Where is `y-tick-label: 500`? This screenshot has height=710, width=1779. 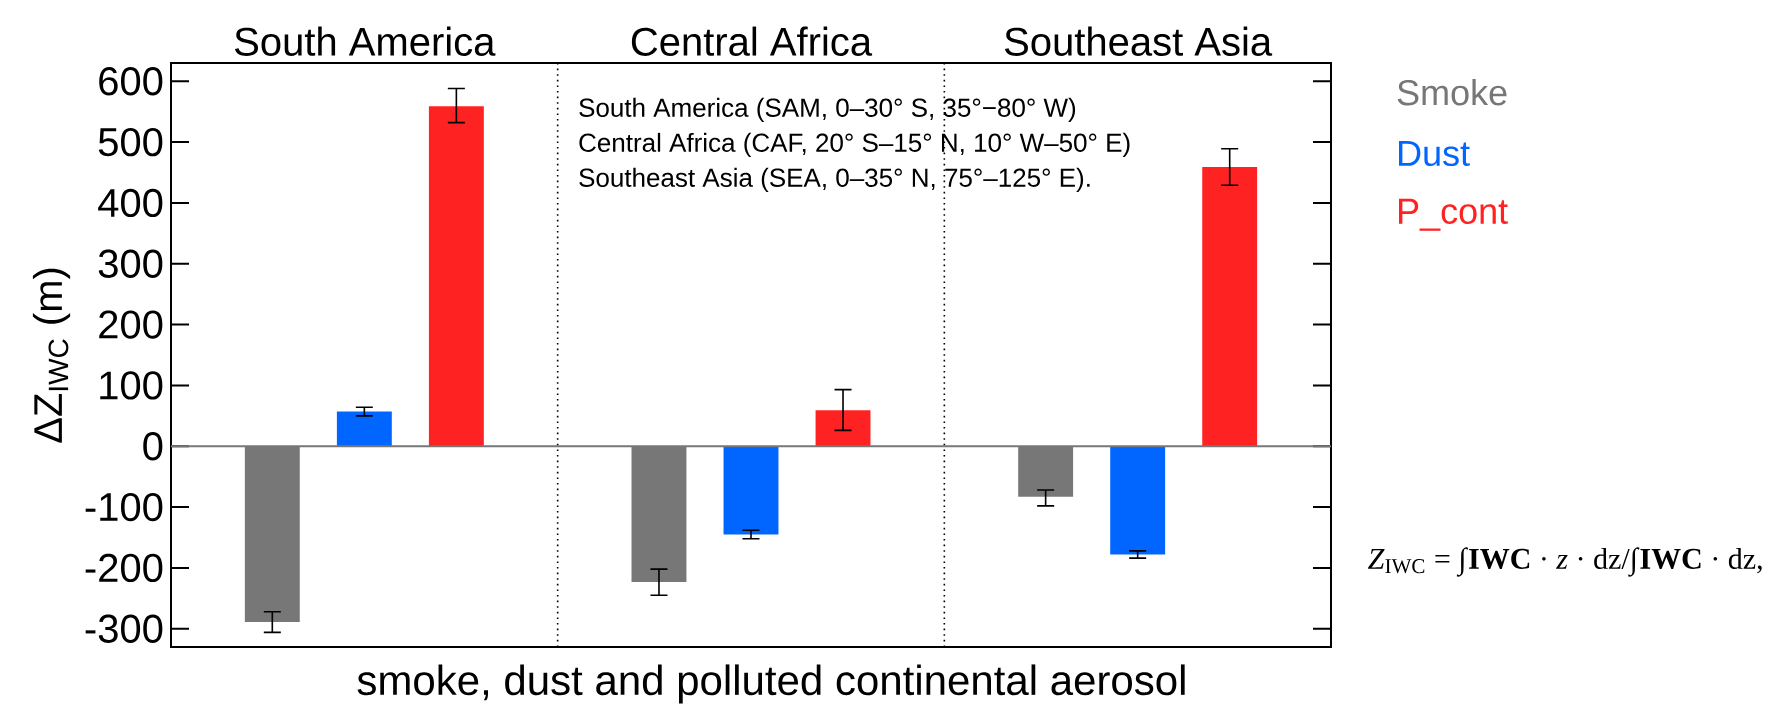 y-tick-label: 500 is located at coordinates (130, 142).